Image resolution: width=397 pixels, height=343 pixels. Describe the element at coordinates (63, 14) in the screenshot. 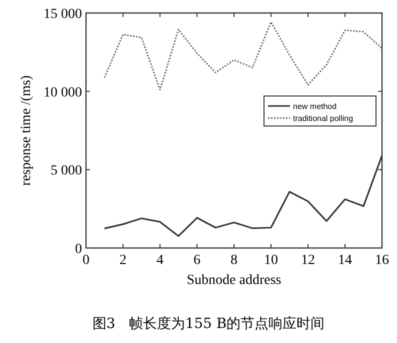

I see `y-tick-label: 15 000` at that location.